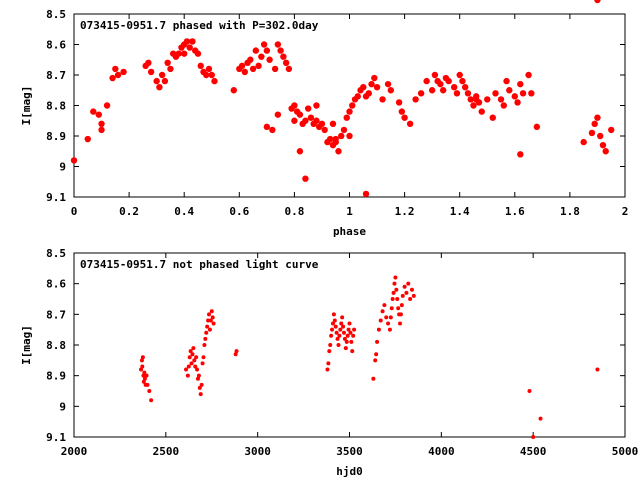  What do you see at coordinates (257, 451) in the screenshot?
I see `bottom-x-tick-label: 3000` at bounding box center [257, 451].